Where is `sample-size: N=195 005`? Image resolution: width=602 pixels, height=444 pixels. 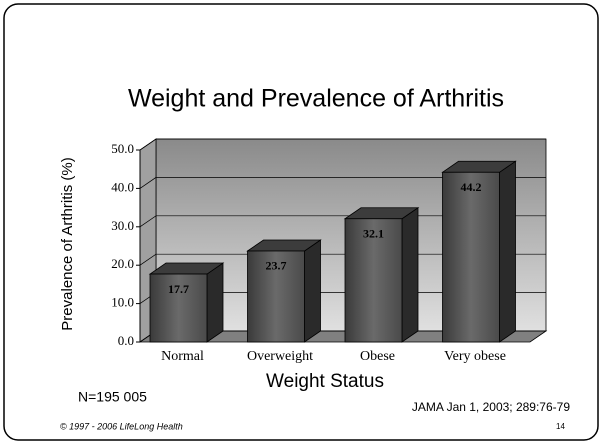 sample-size: N=195 005 is located at coordinates (112, 397).